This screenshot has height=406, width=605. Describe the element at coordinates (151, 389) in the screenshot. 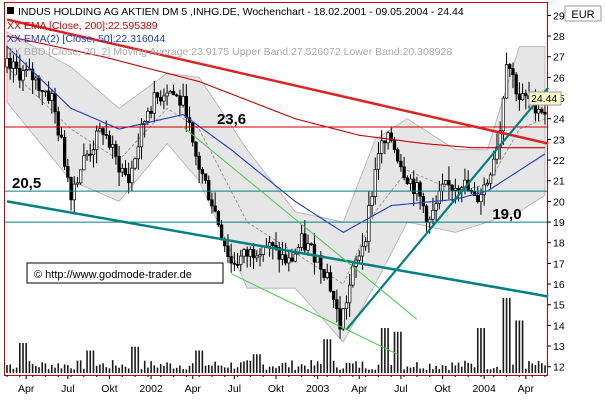

I see `x-tick-label: 2002` at that location.